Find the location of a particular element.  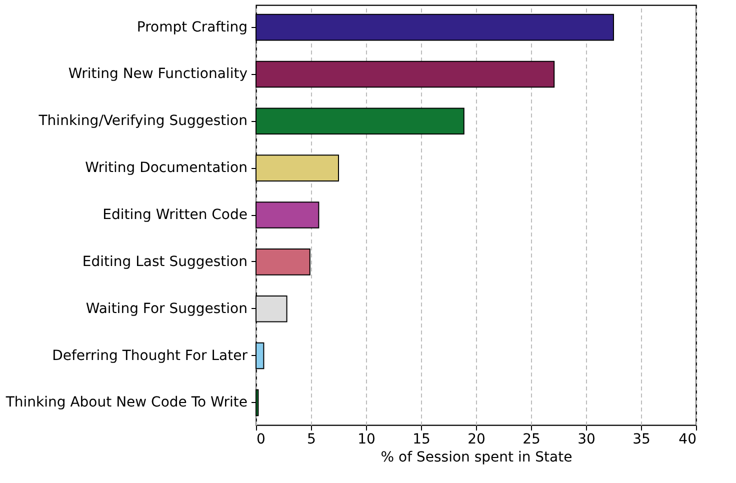

x-tick-label: 35 is located at coordinates (641, 440).